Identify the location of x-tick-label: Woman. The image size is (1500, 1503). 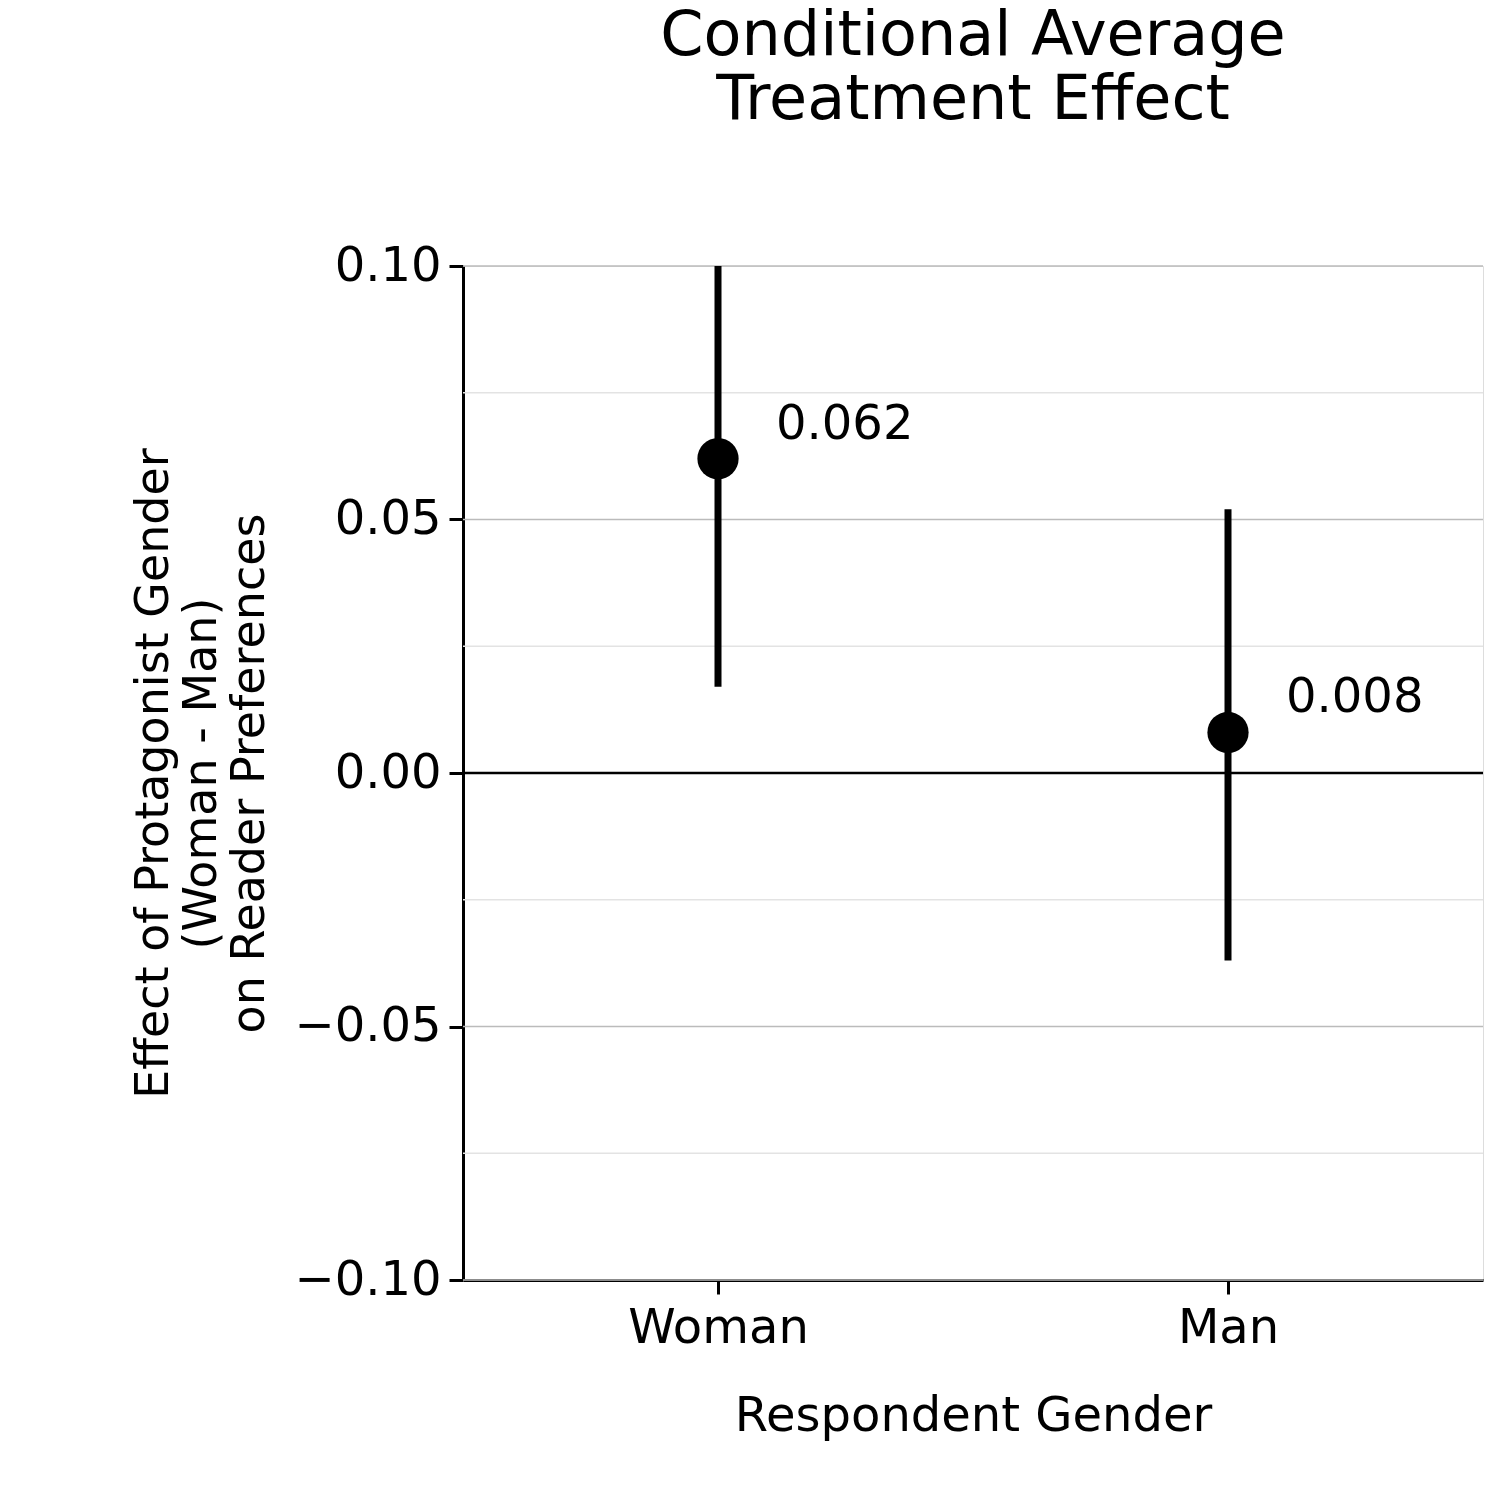
(718, 1325).